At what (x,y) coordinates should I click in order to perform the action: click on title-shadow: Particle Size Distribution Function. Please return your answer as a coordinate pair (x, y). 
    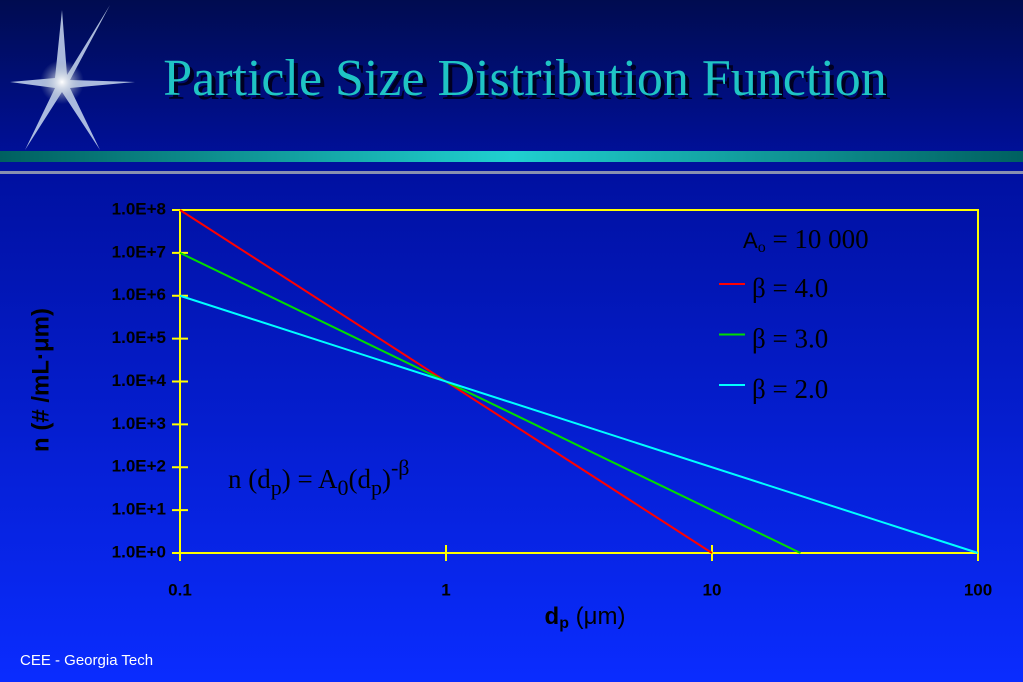
    Looking at the image, I should click on (529, 82).